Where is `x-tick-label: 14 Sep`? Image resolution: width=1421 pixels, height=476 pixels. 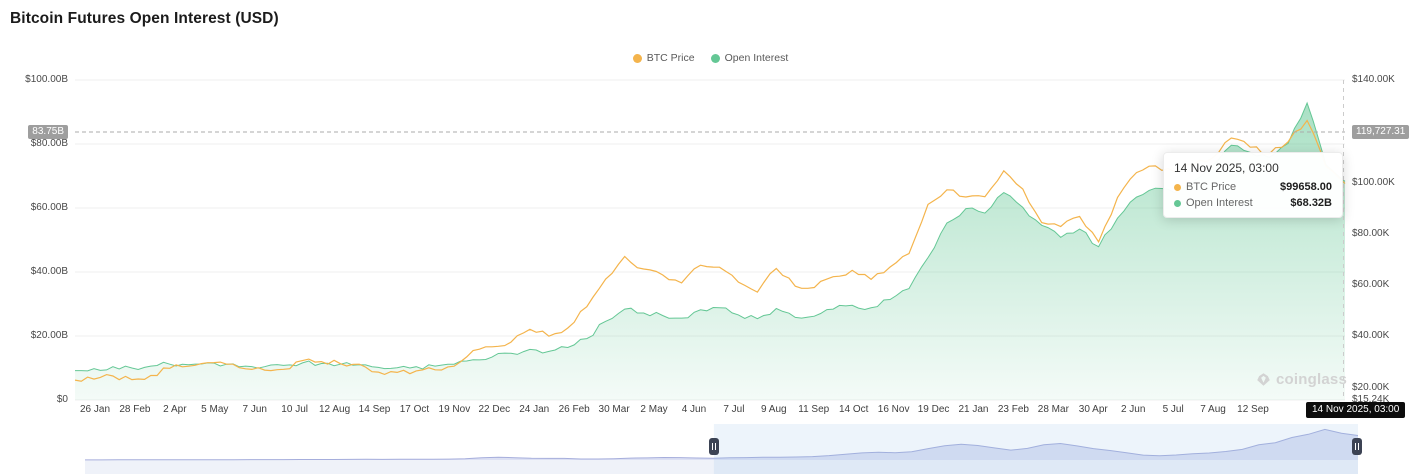 x-tick-label: 14 Sep is located at coordinates (374, 409).